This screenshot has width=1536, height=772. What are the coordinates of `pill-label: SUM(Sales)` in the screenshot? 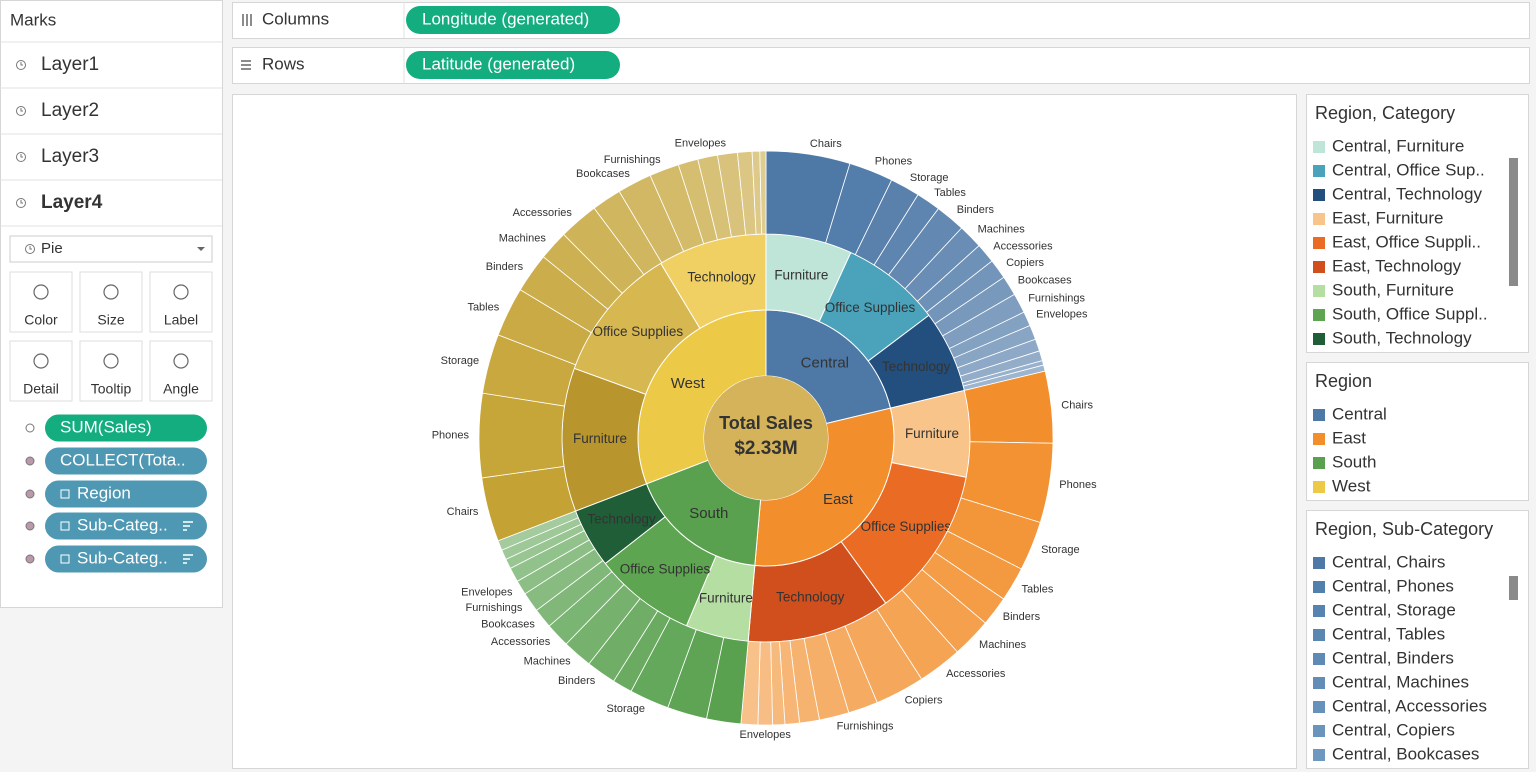 It's located at (106, 426).